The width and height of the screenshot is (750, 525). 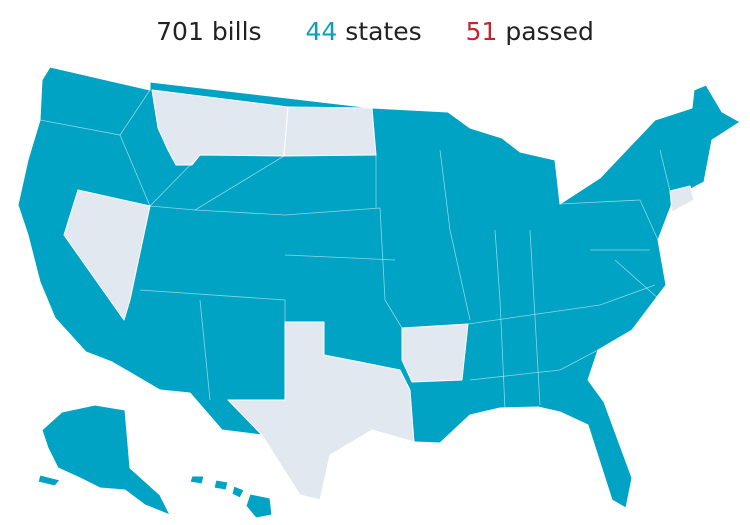 I want to click on state-north-dakota, so click(x=330, y=131).